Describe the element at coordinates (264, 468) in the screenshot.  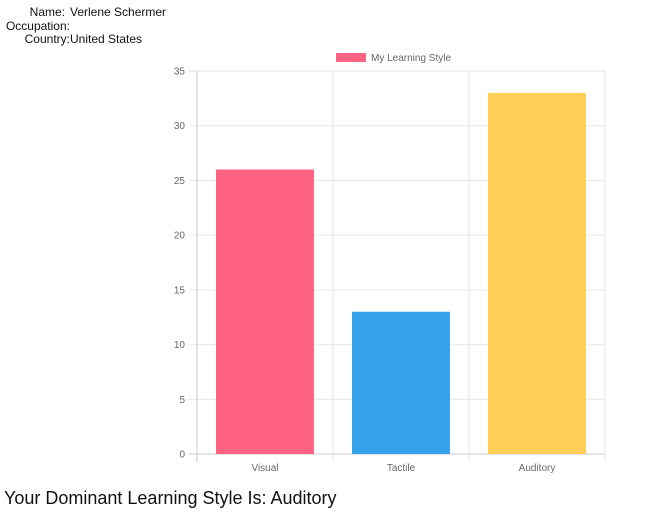
I see `x-tick-label: Visual` at that location.